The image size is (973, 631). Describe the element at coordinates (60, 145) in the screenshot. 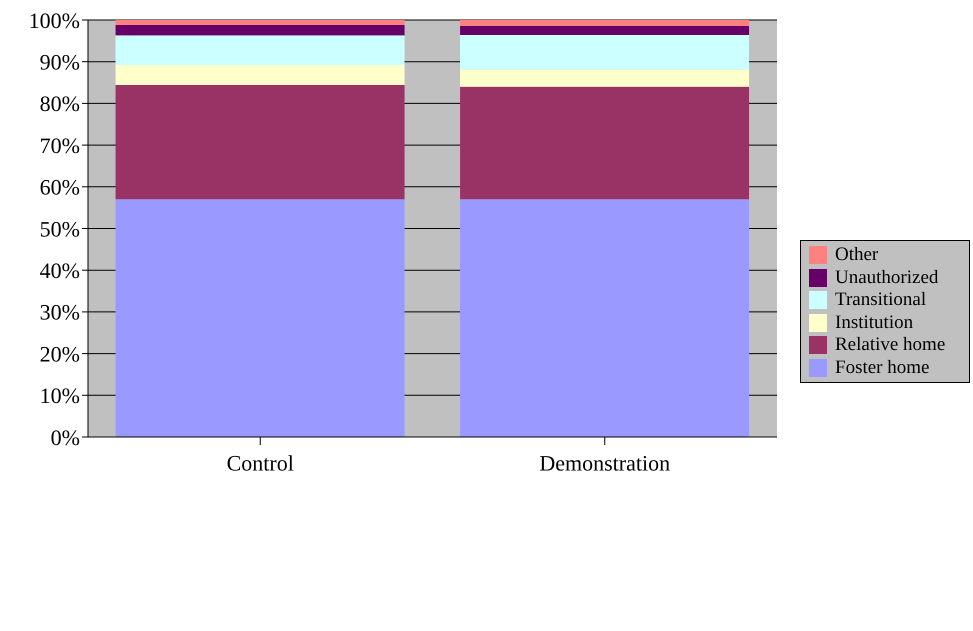

I see `y-tick-label: 70%` at that location.